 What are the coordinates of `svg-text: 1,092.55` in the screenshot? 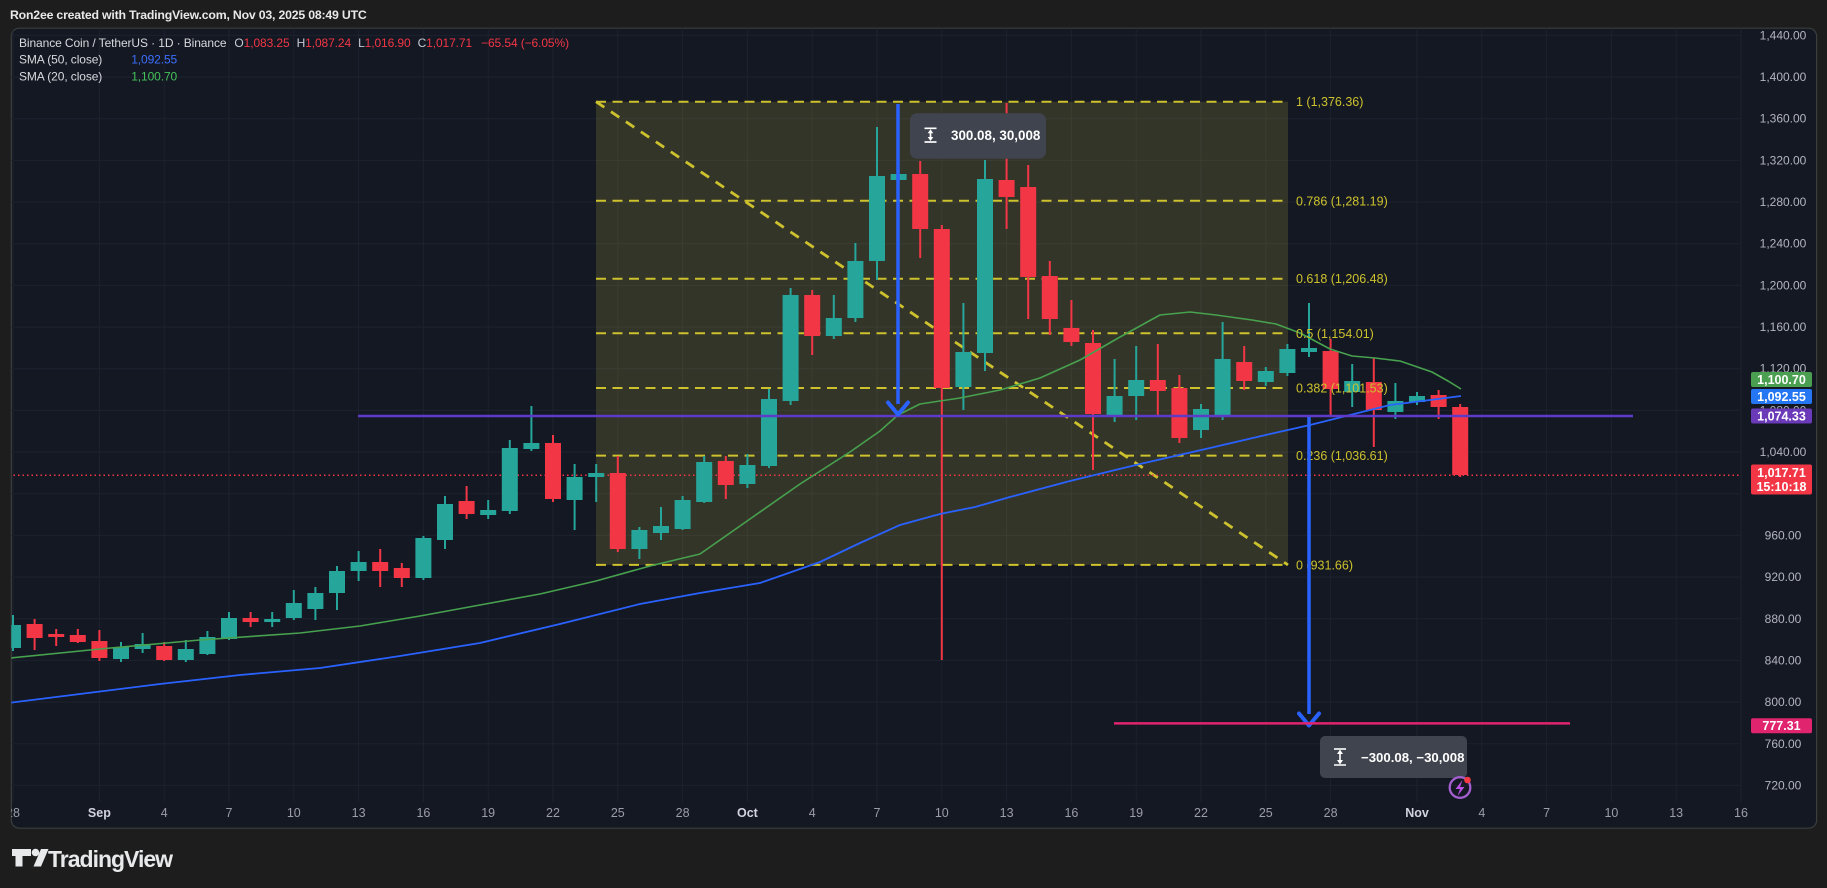 It's located at (1781, 397).